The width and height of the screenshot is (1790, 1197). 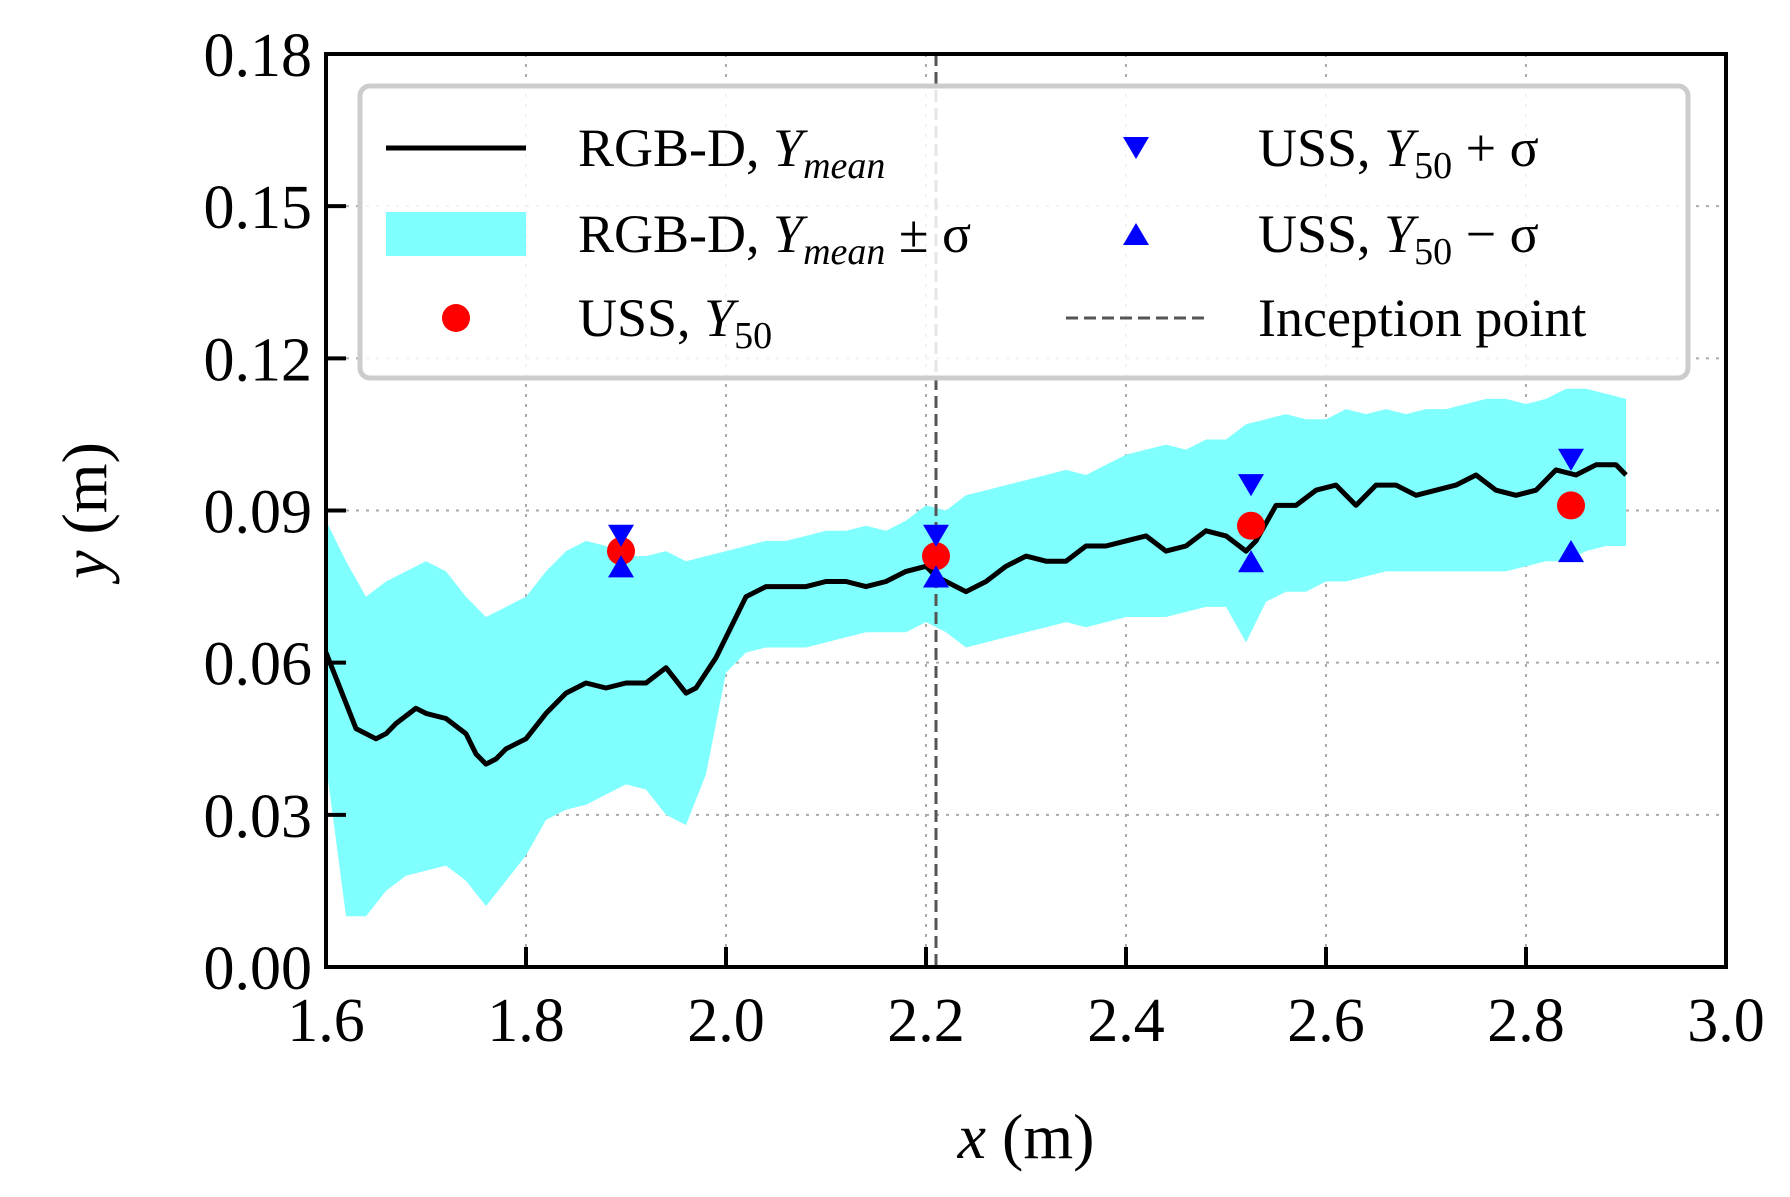 What do you see at coordinates (456, 234) in the screenshot?
I see `legend-band-handle` at bounding box center [456, 234].